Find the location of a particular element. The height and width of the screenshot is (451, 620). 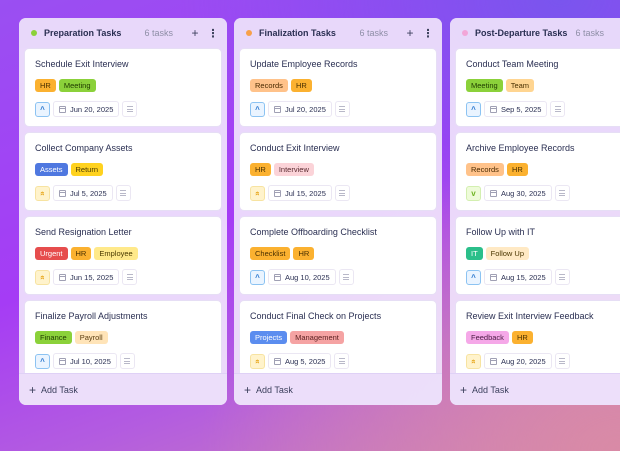

card-title: Archive Employee Records is located at coordinates (520, 148).